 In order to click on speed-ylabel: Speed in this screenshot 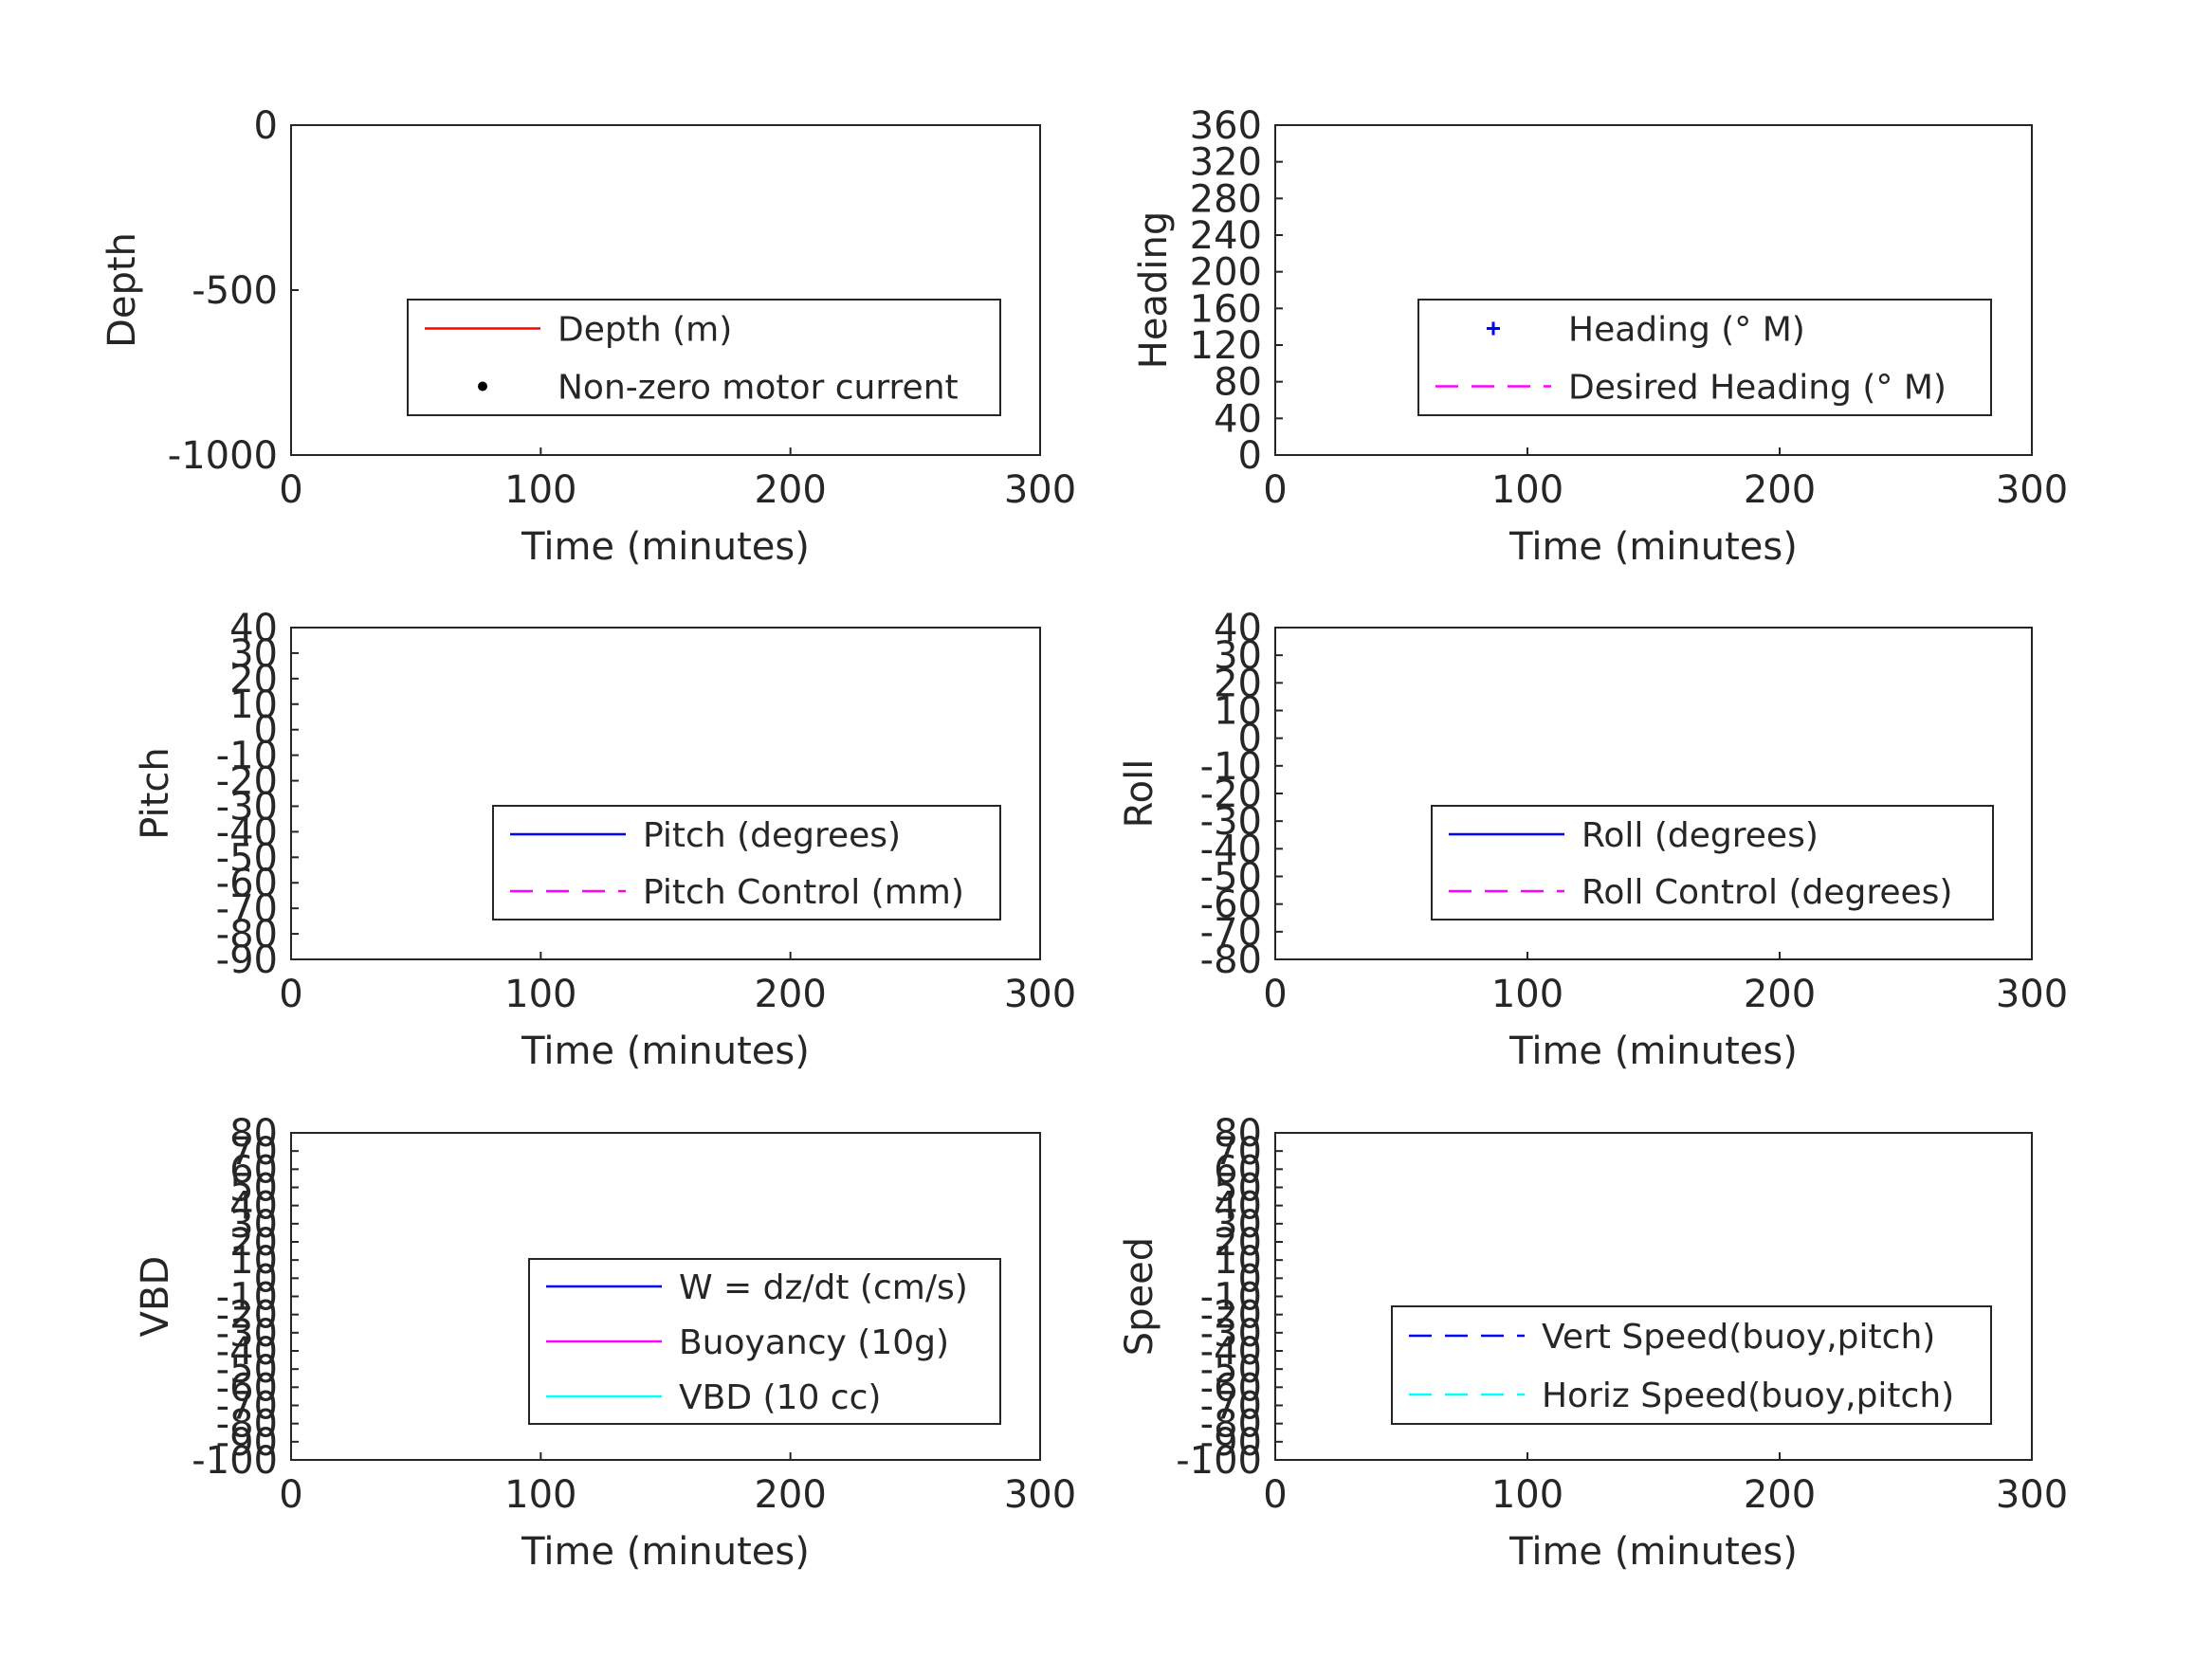, I will do `click(1139, 1296)`.